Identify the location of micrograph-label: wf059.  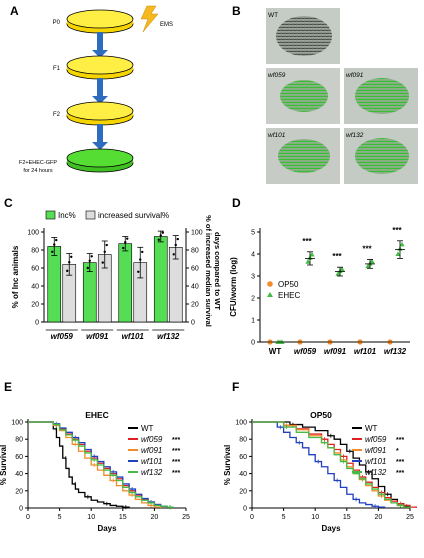
(277, 75).